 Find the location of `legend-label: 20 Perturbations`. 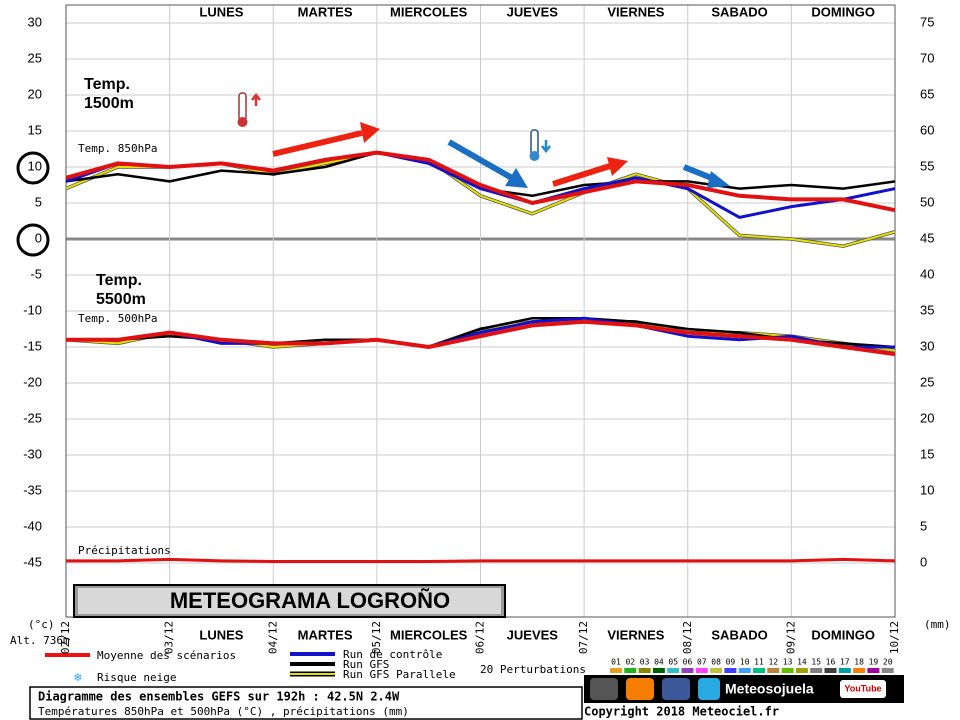

legend-label: 20 Perturbations is located at coordinates (533, 669).